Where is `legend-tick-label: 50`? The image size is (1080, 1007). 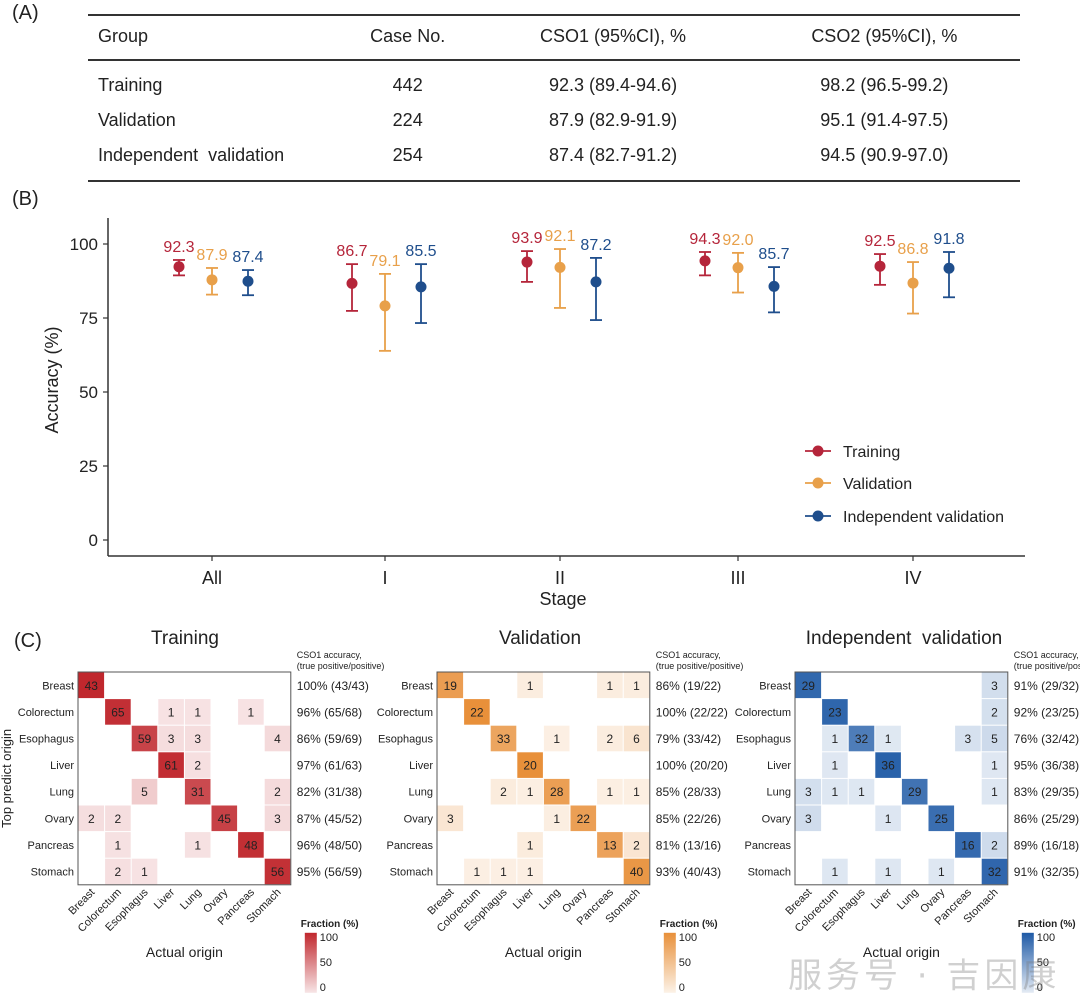 legend-tick-label: 50 is located at coordinates (685, 963).